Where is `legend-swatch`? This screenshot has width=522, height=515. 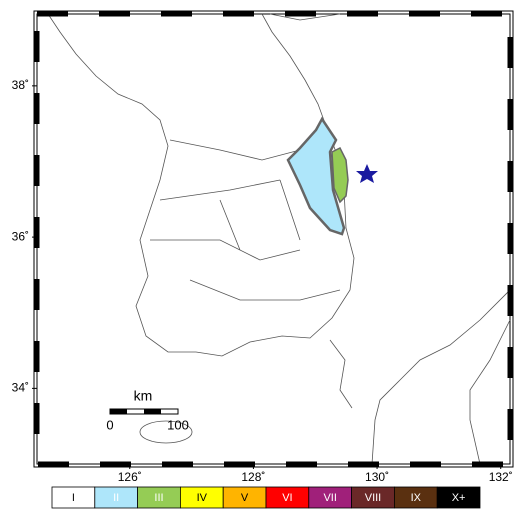
legend-swatch is located at coordinates (458, 497).